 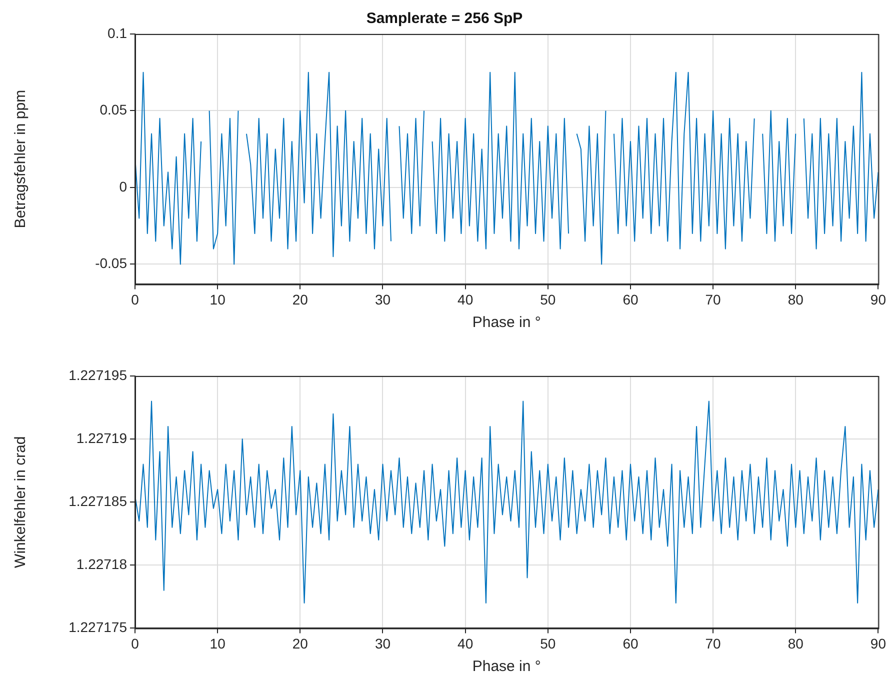 What do you see at coordinates (98, 500) in the screenshot?
I see `y-tick-label: 1.227185` at bounding box center [98, 500].